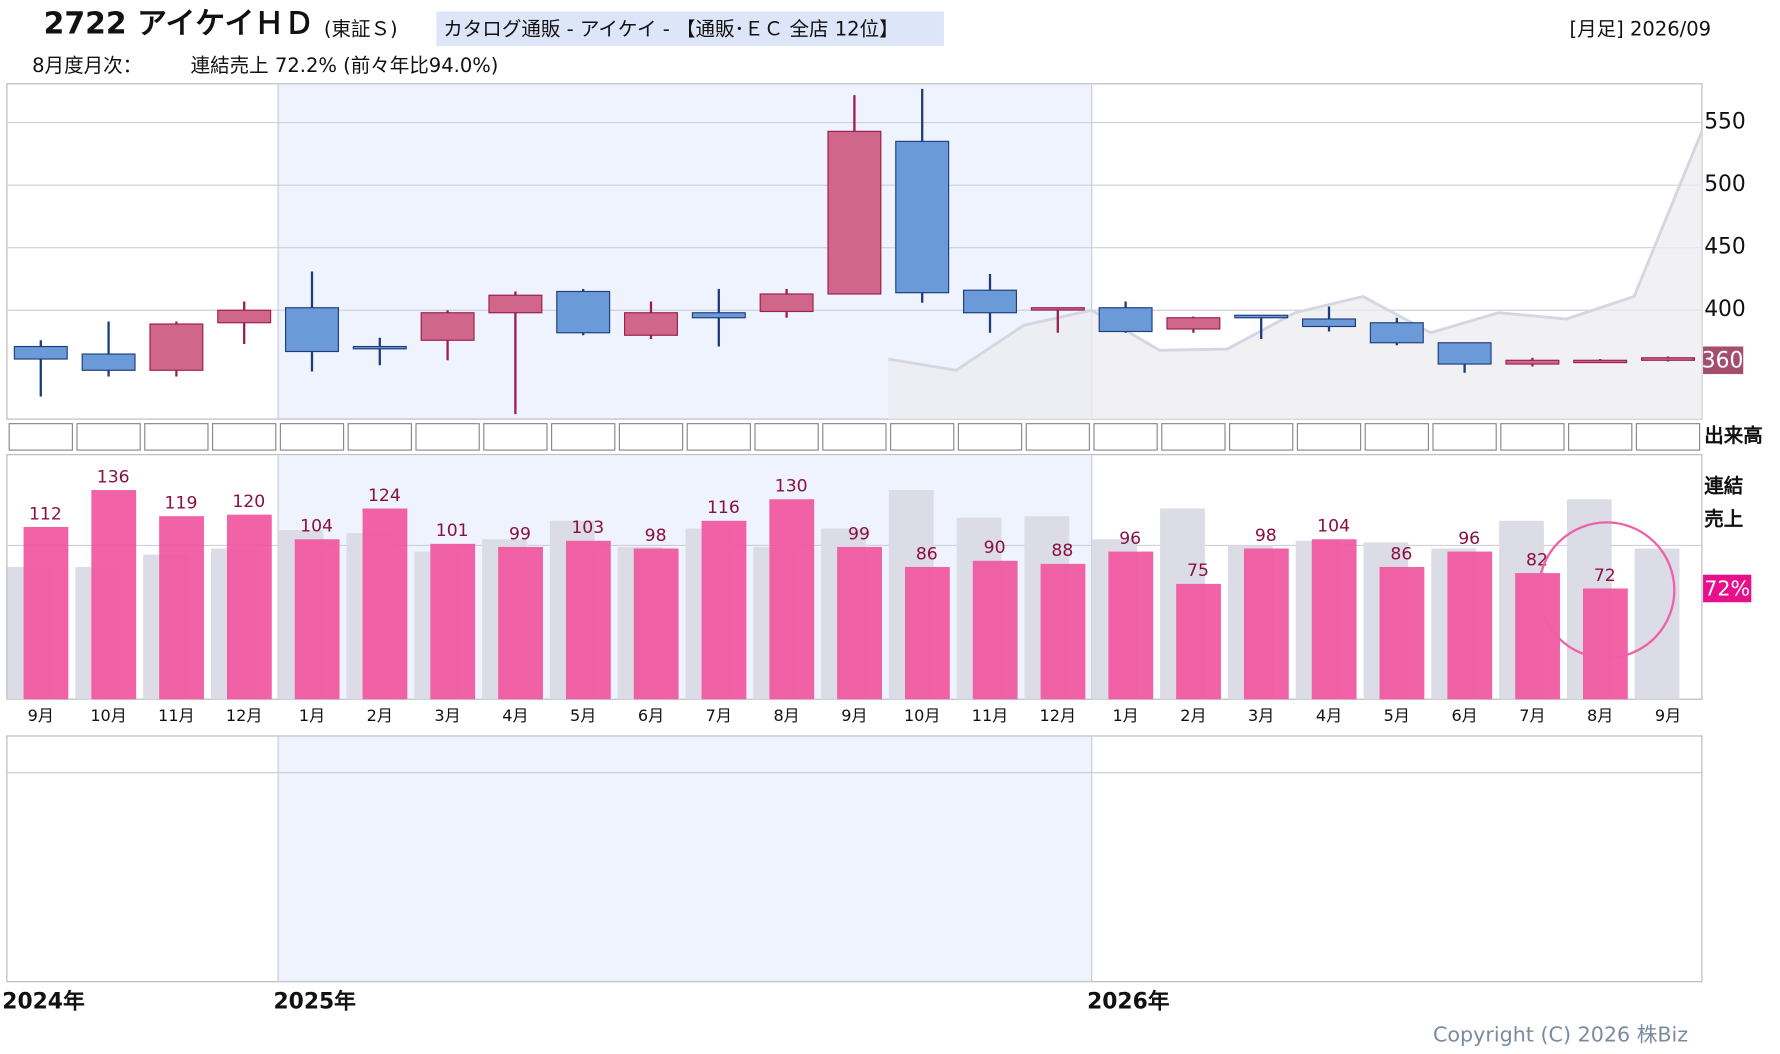 The image size is (1780, 1054). What do you see at coordinates (670, 28) in the screenshot?
I see `sector: カタログ通販 - アイケイ - 【通販･ＥＣ 全店 12位】` at bounding box center [670, 28].